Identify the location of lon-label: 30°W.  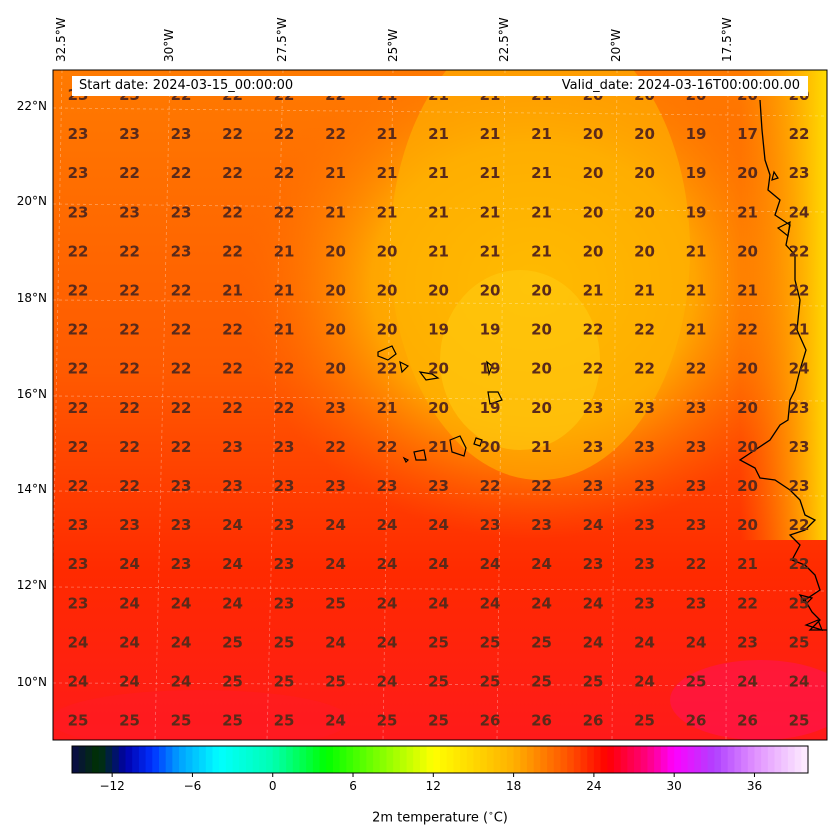
(169, 45).